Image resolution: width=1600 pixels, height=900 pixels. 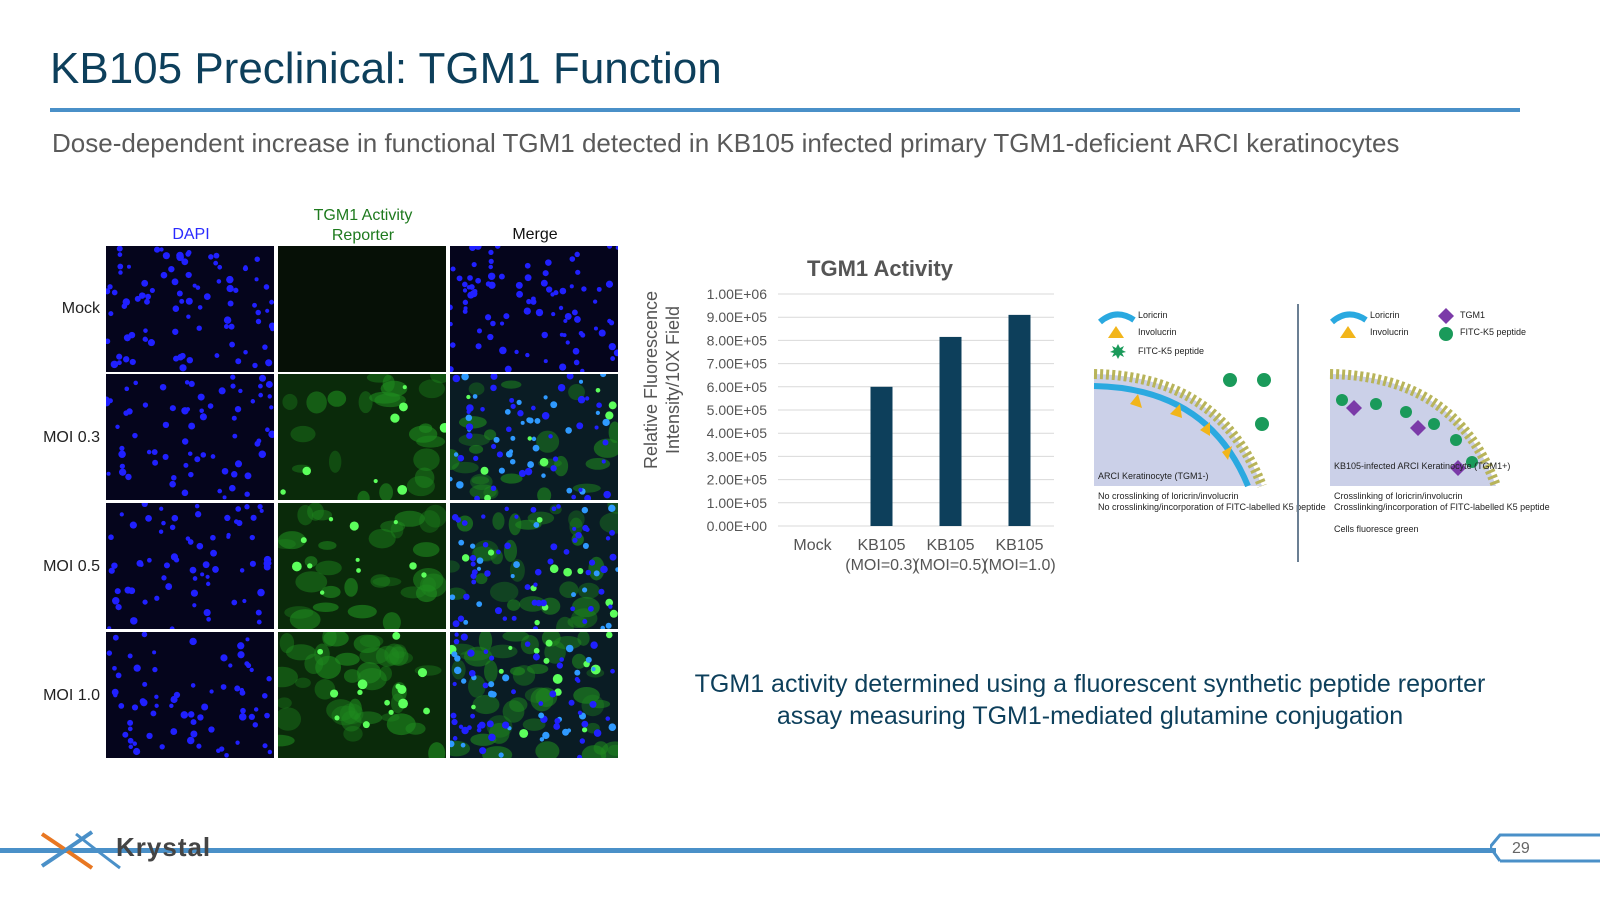 What do you see at coordinates (1398, 496) in the screenshot?
I see `right-bullet-1: Crosslinking of loricrin/involucrin` at bounding box center [1398, 496].